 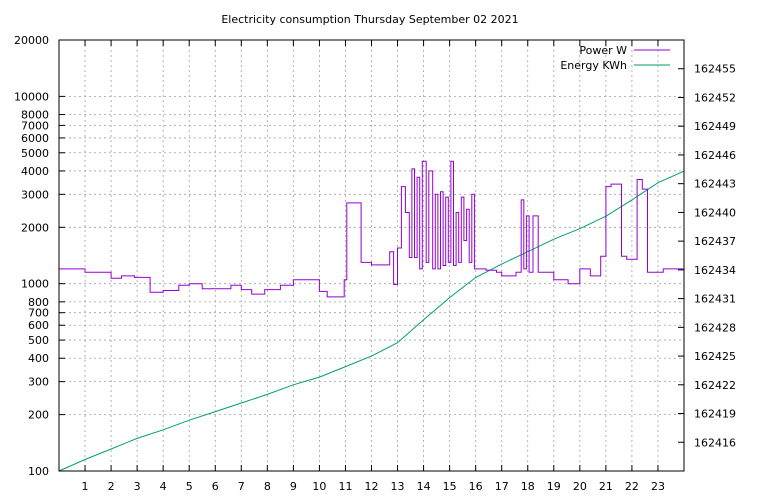 I want to click on x-tick-label: 15, so click(x=450, y=486).